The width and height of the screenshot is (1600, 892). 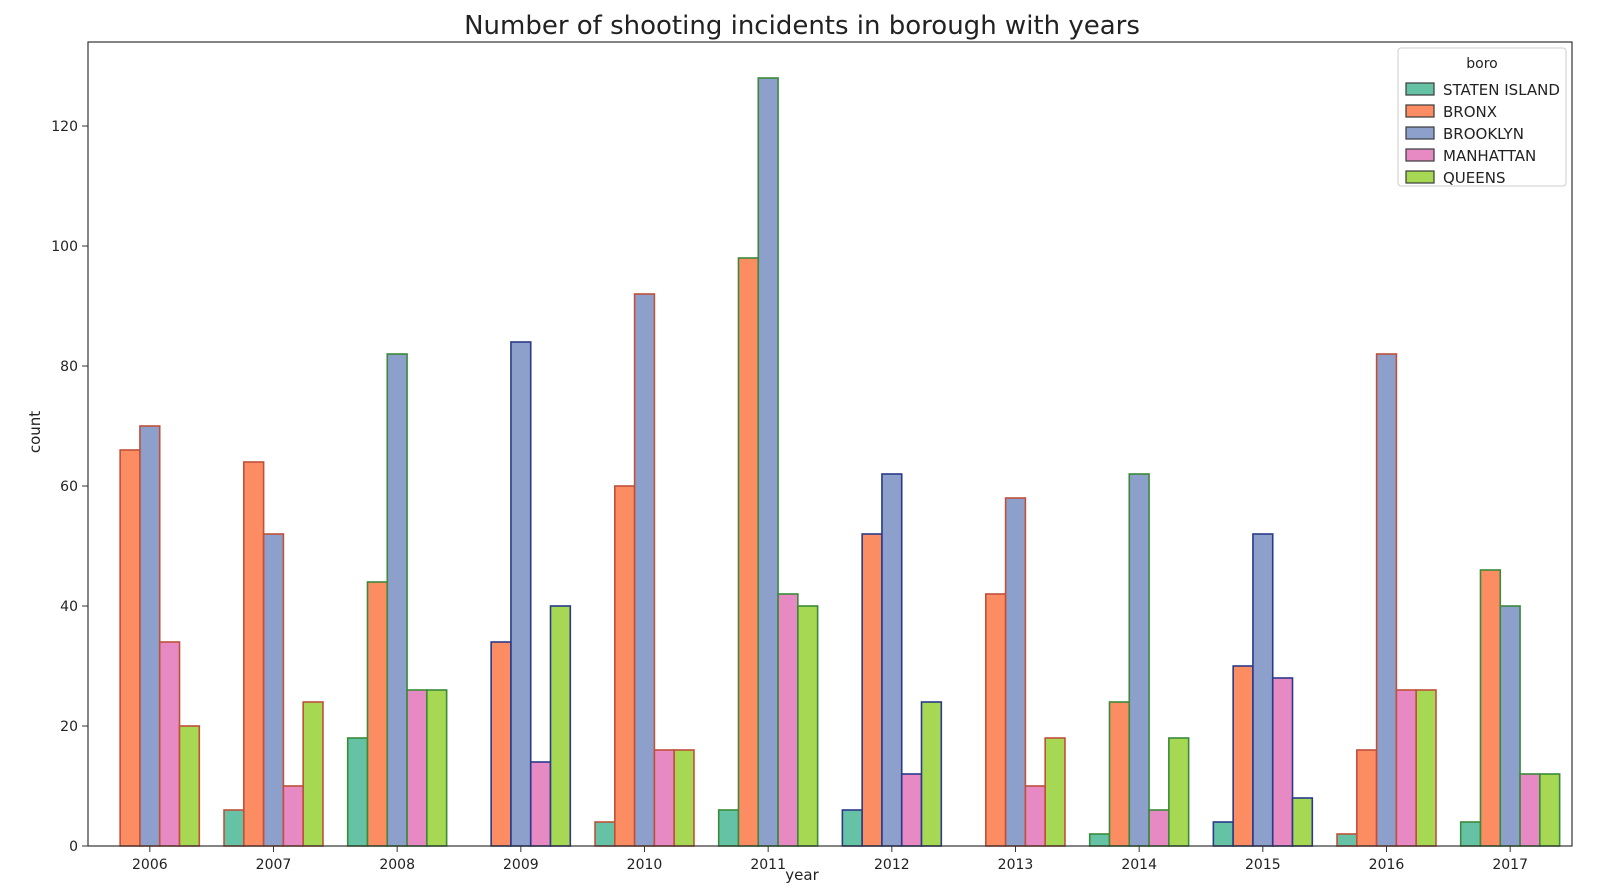 I want to click on bar-2016-brooklyn, so click(x=1386, y=600).